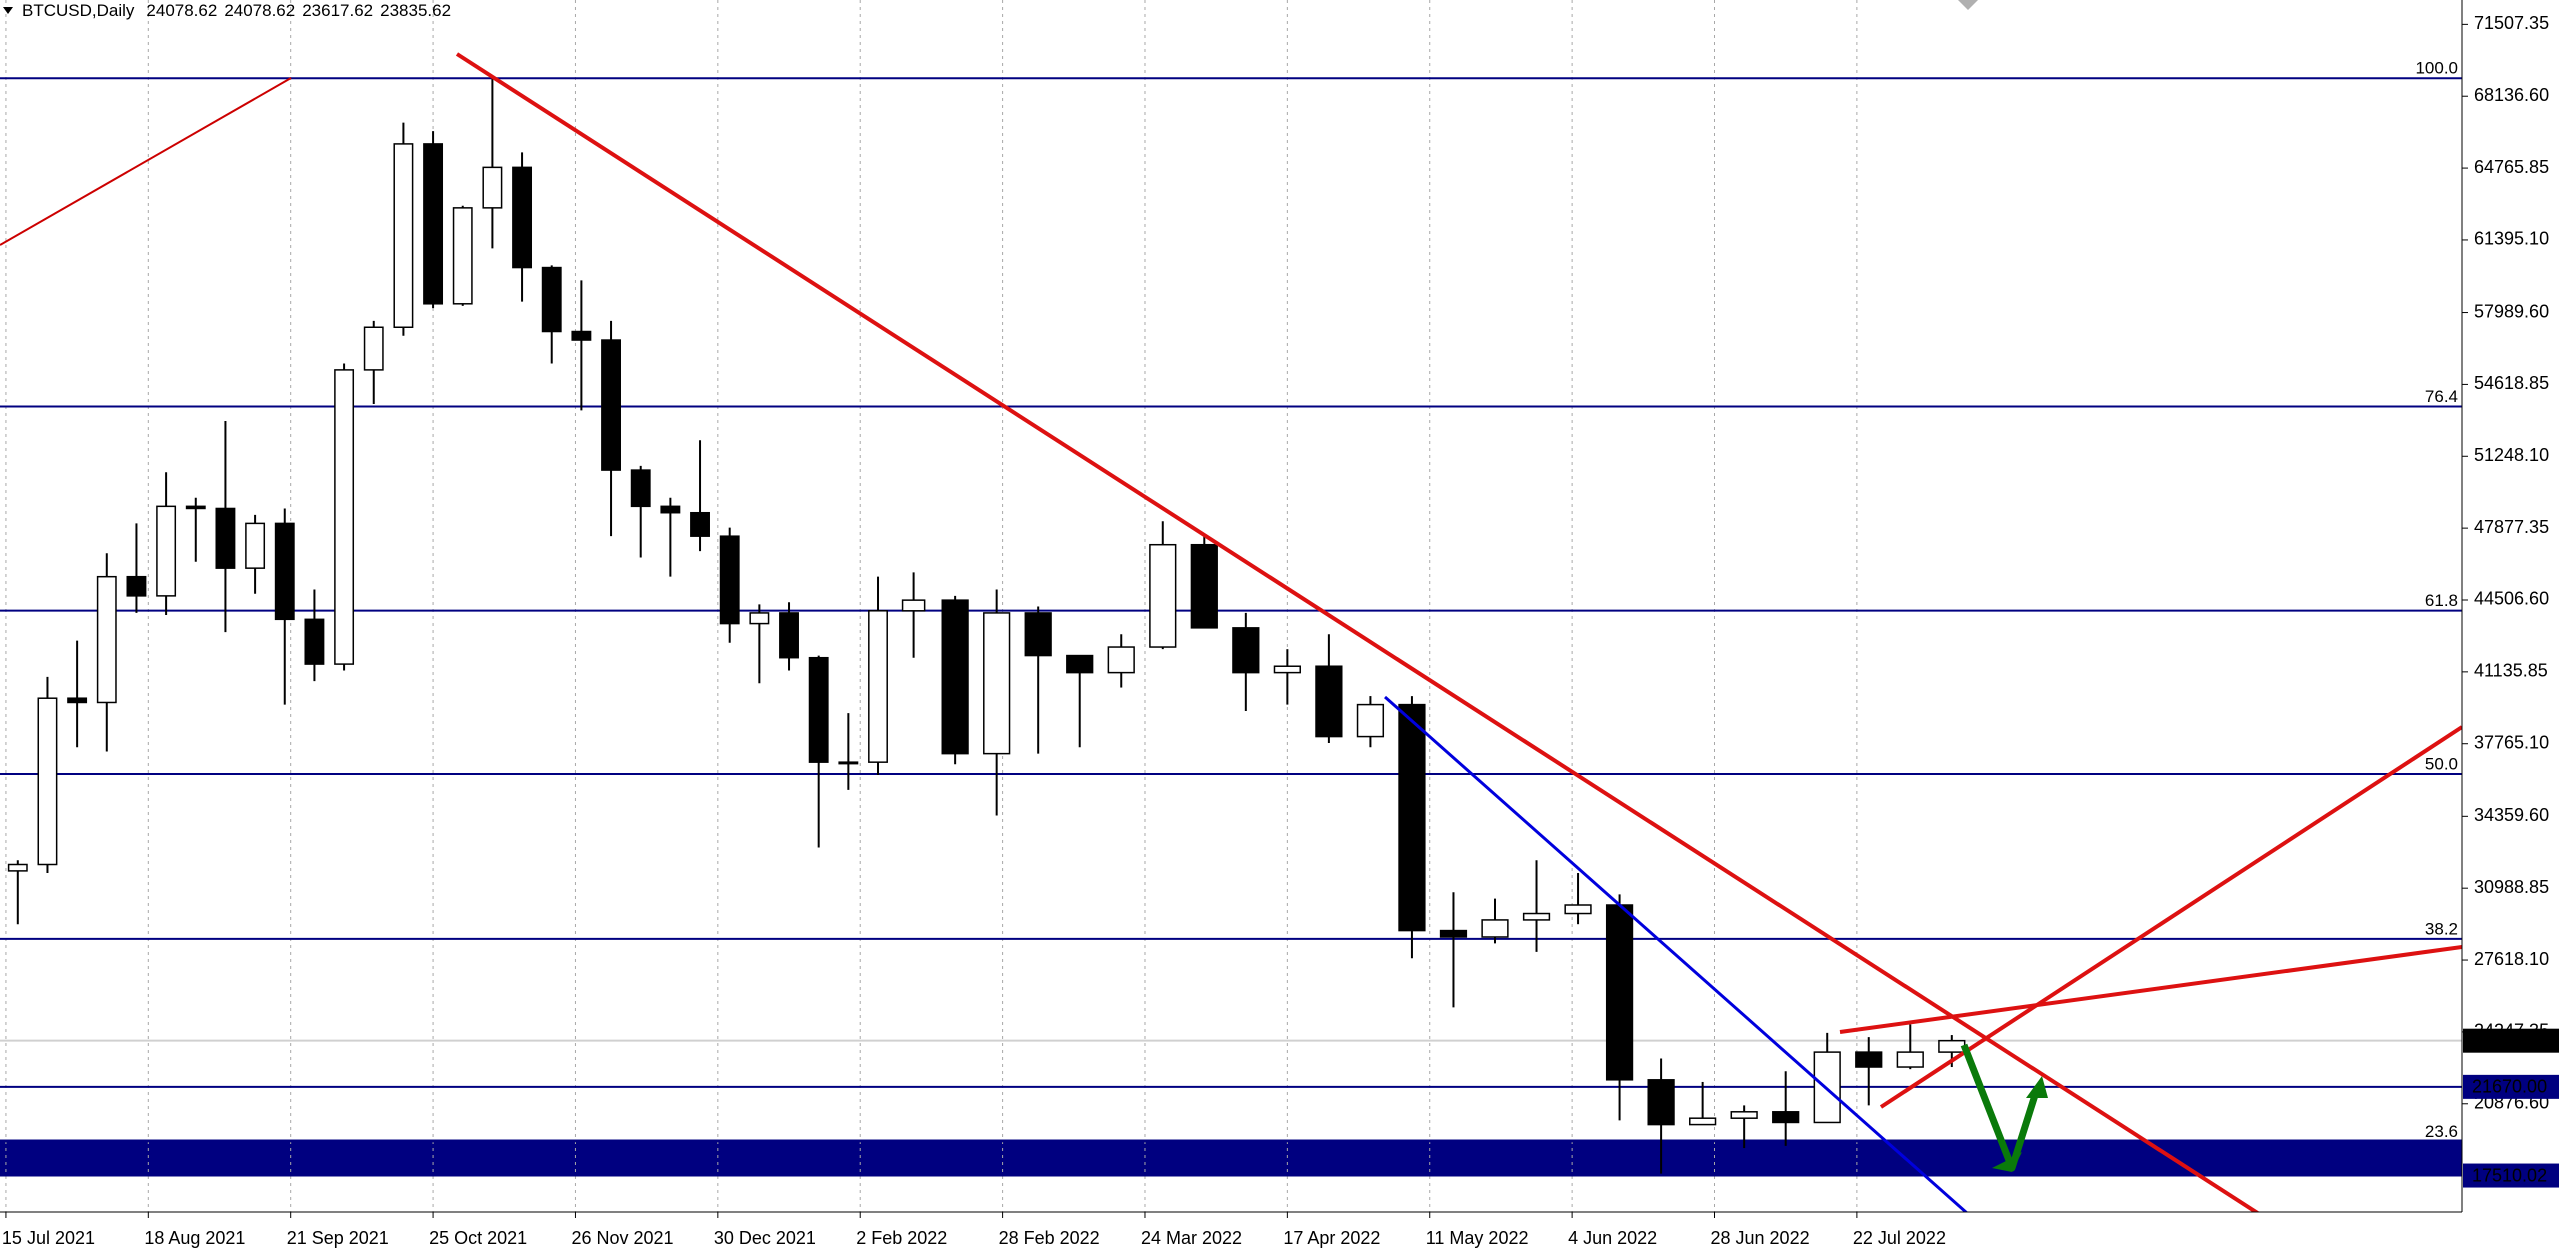 The width and height of the screenshot is (2560, 1252). Describe the element at coordinates (2436, 68) in the screenshot. I see `fib-level-label: 100.0` at that location.